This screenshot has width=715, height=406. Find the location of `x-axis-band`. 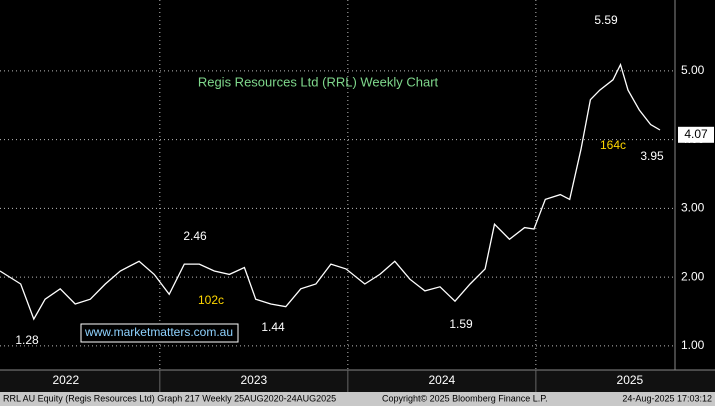

x-axis-band is located at coordinates (357, 381).